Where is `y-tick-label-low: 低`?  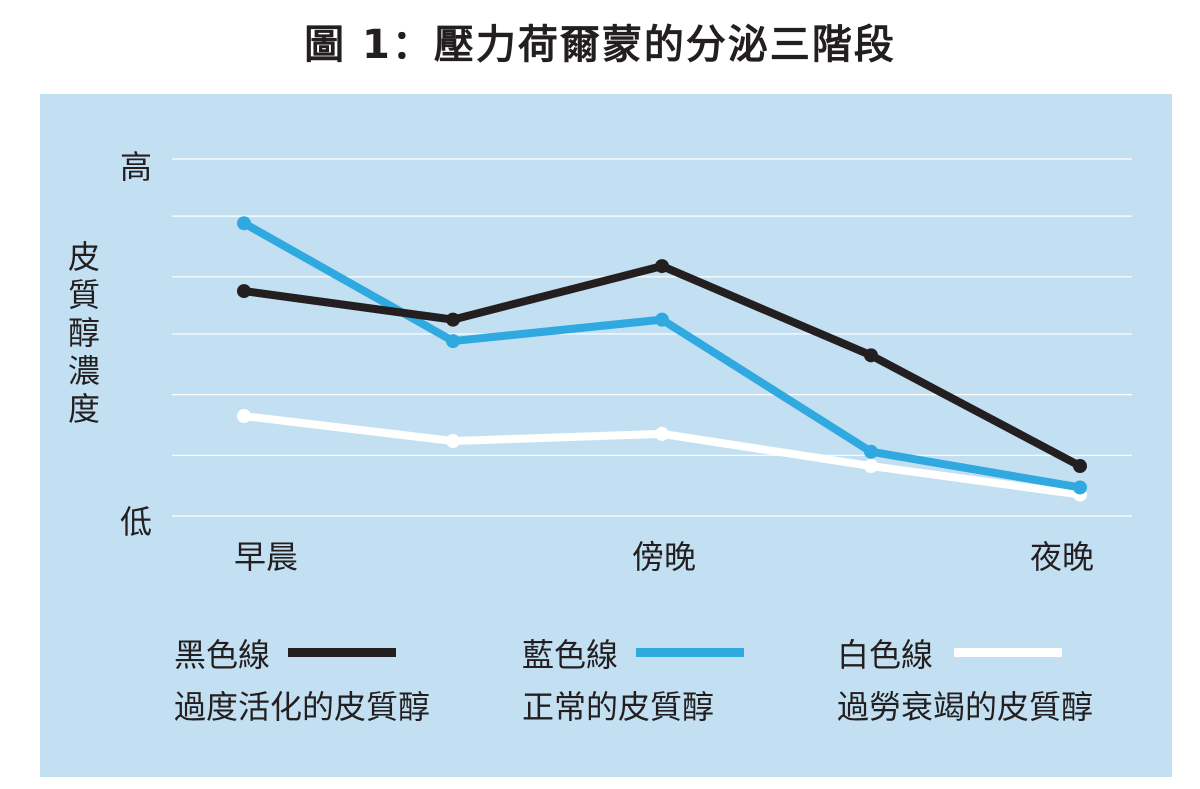
y-tick-label-low: 低 is located at coordinates (136, 522).